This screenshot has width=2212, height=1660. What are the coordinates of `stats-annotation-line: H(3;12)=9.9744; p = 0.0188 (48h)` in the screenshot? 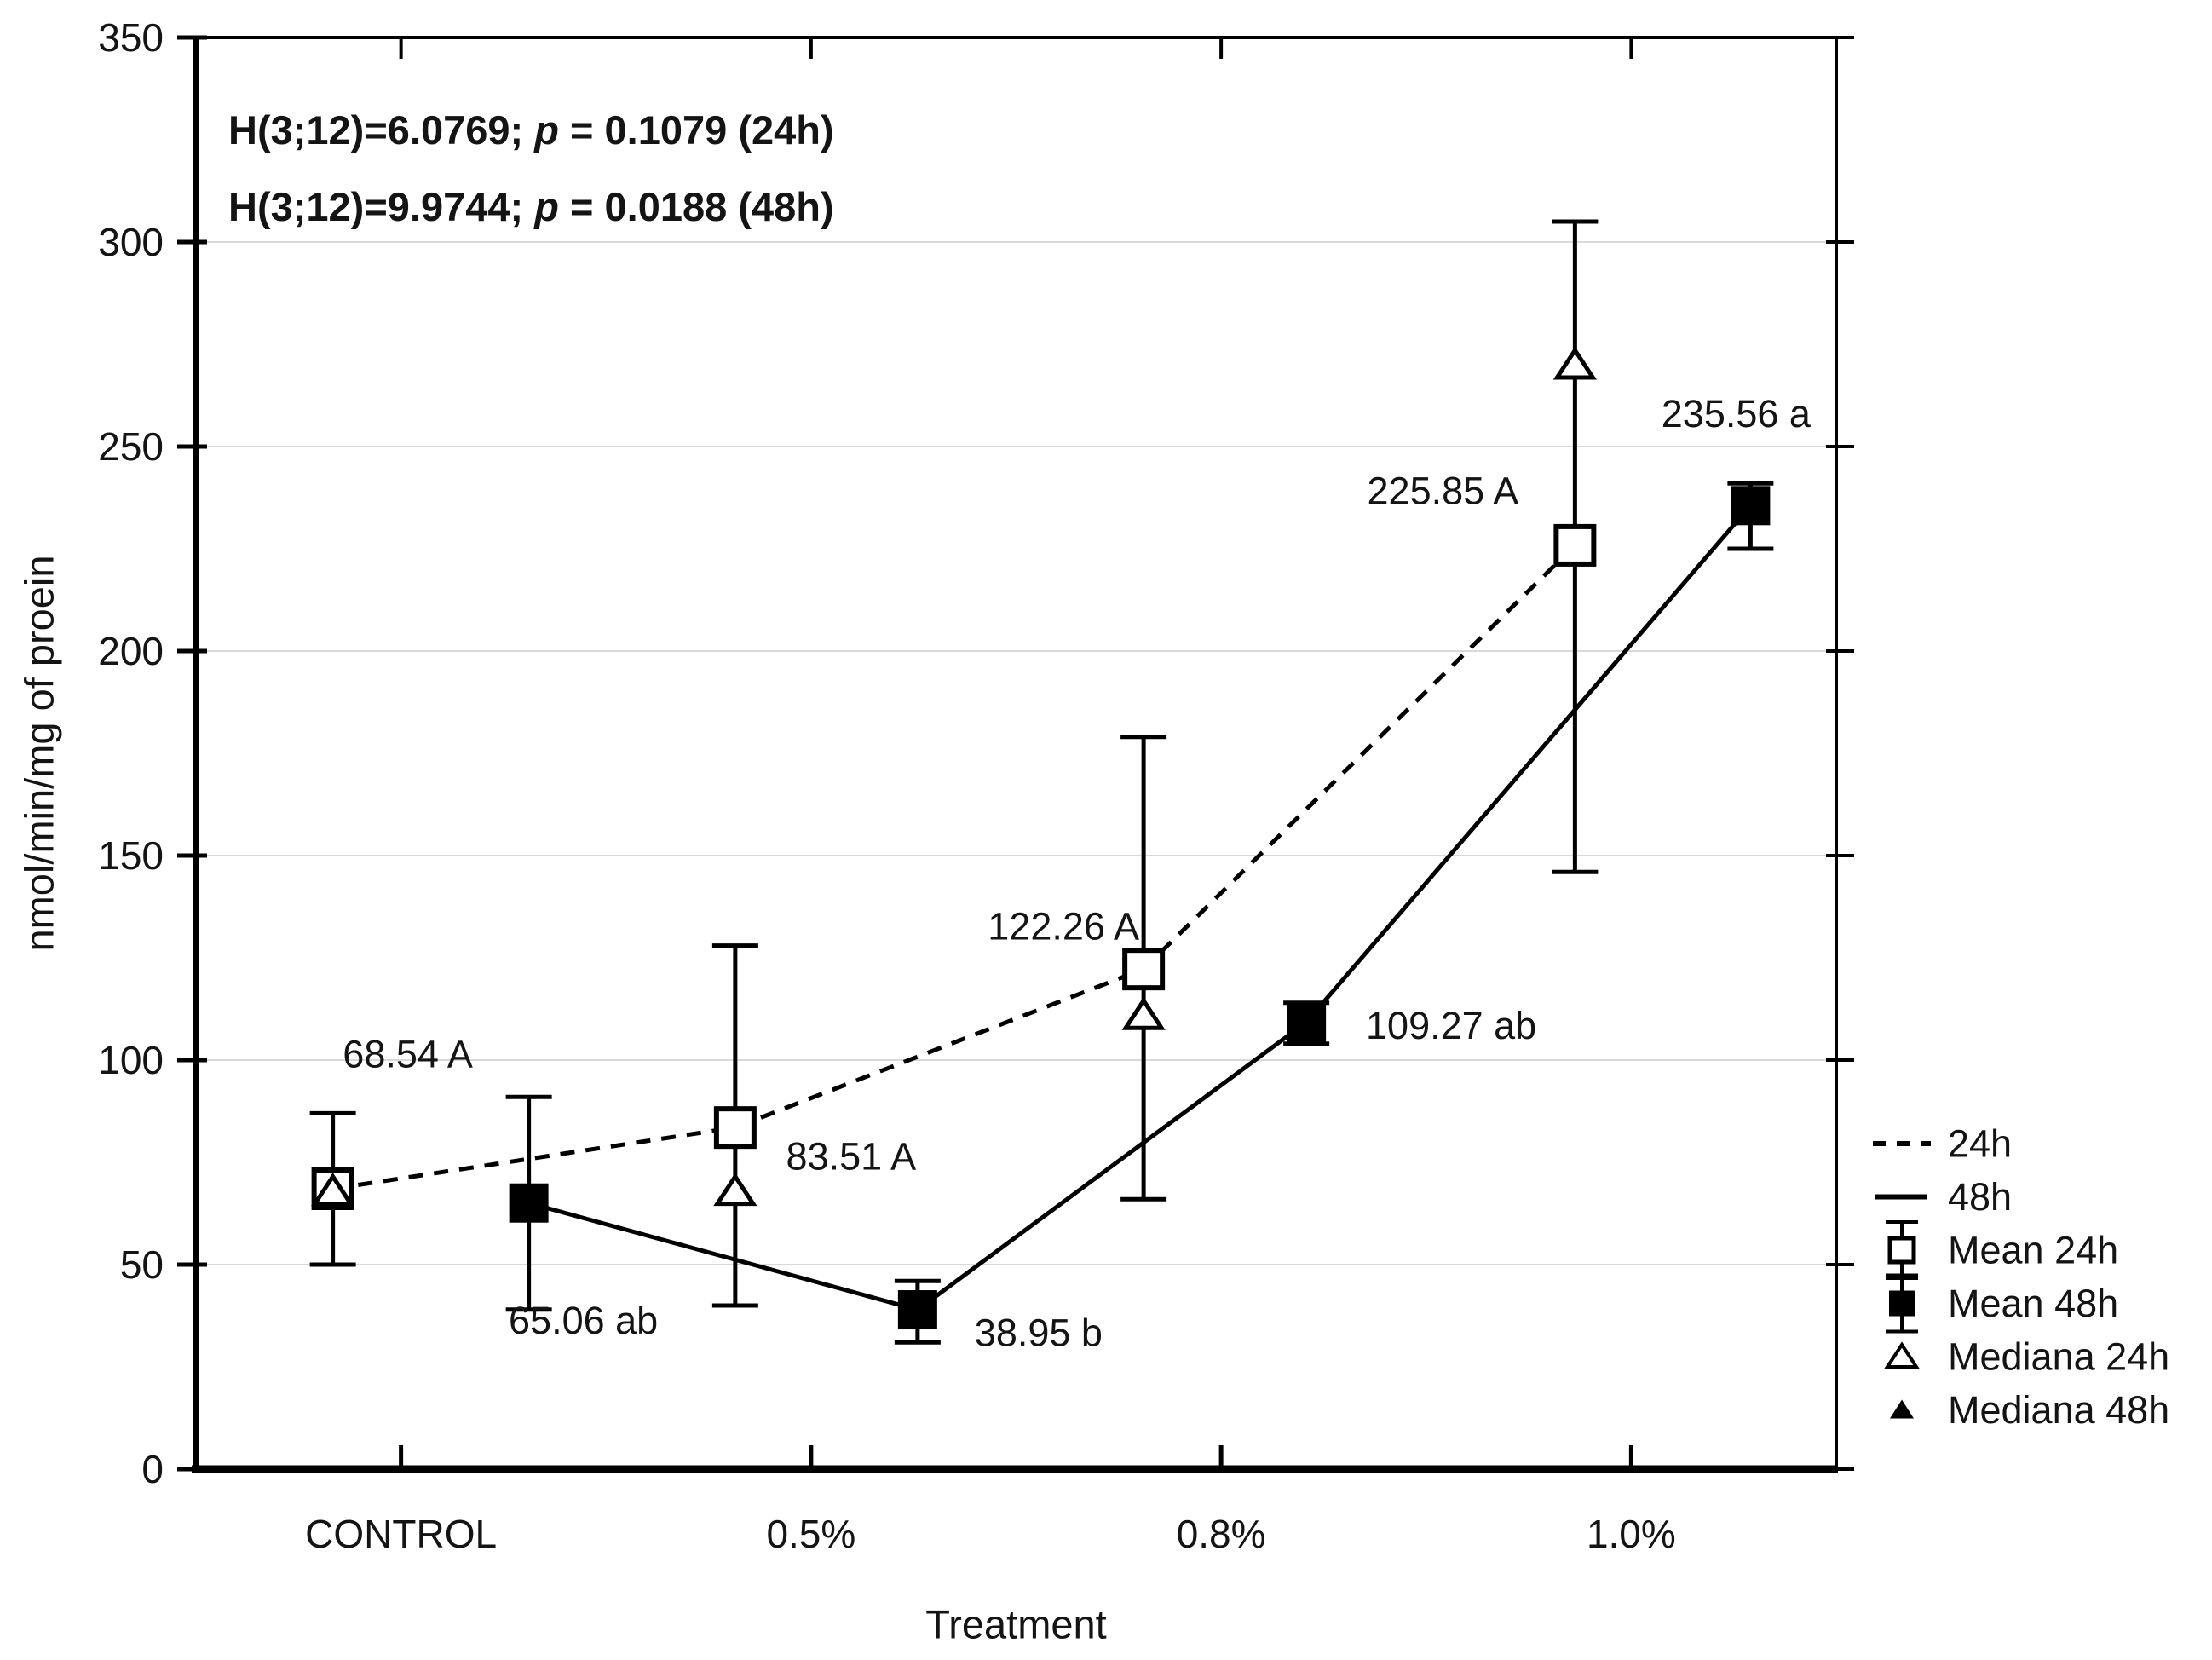 It's located at (531, 207).